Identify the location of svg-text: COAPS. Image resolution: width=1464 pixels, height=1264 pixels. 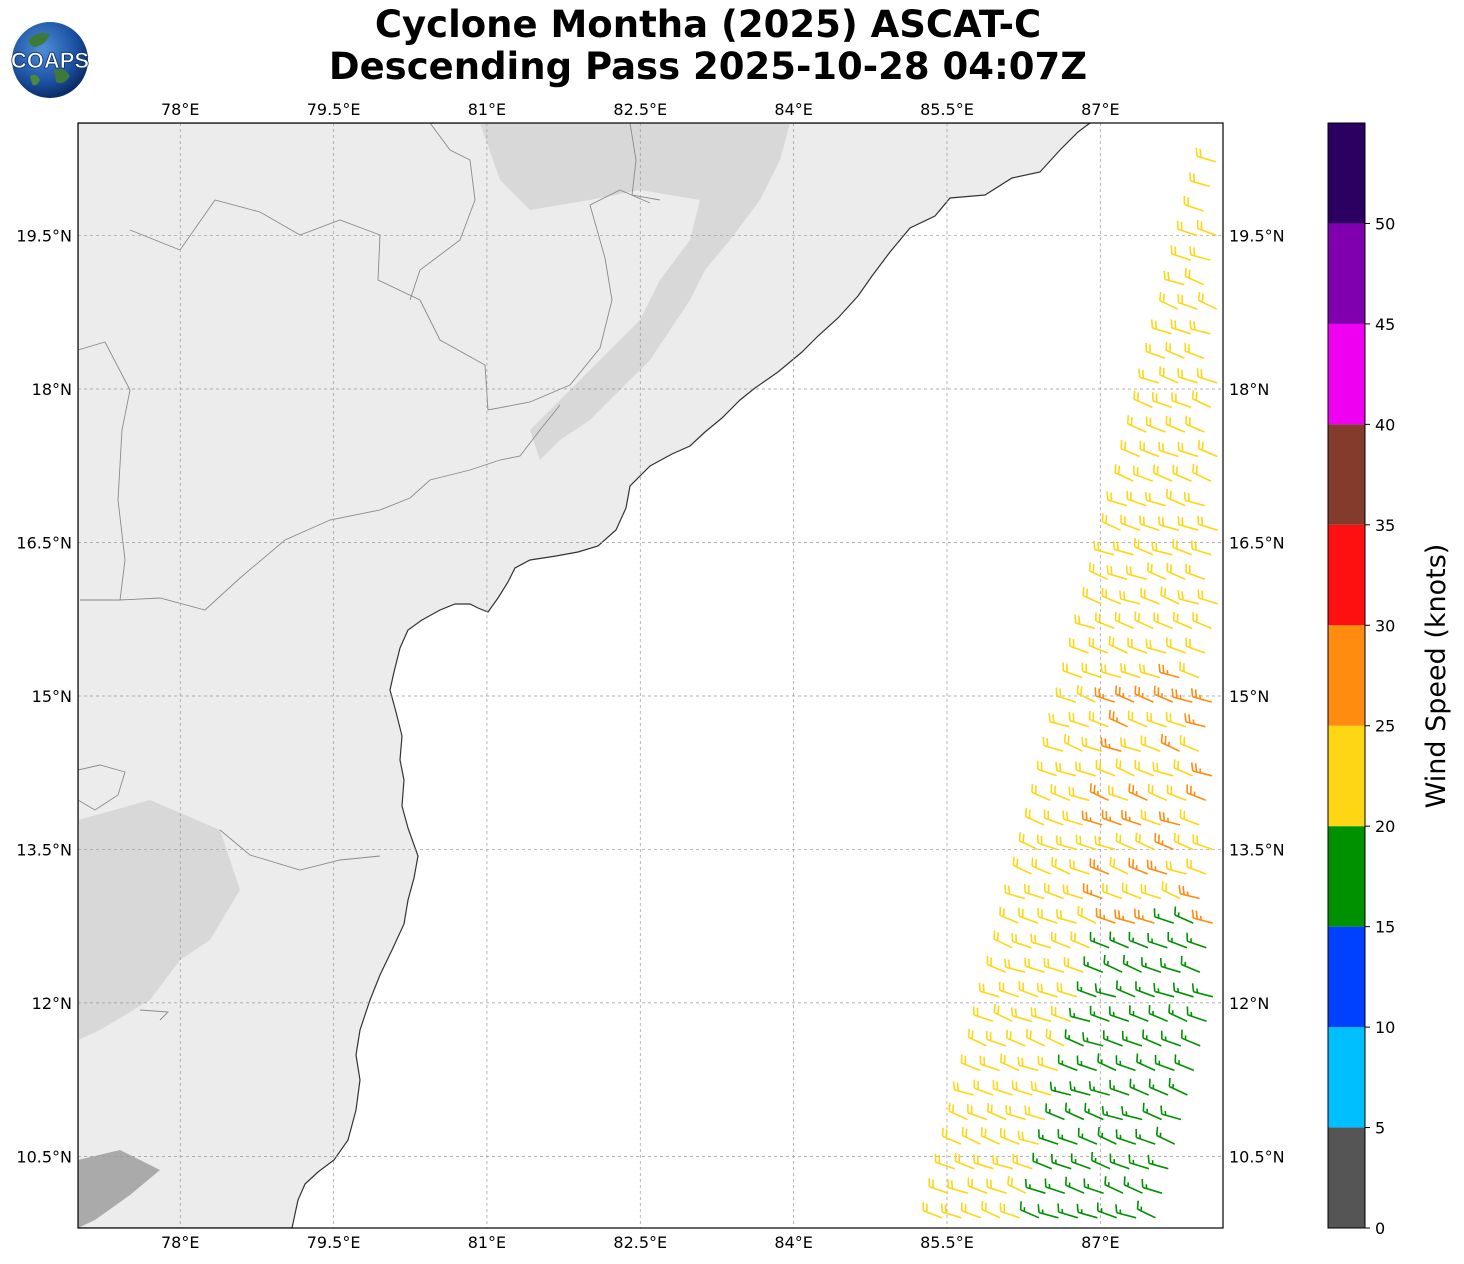
(50, 60).